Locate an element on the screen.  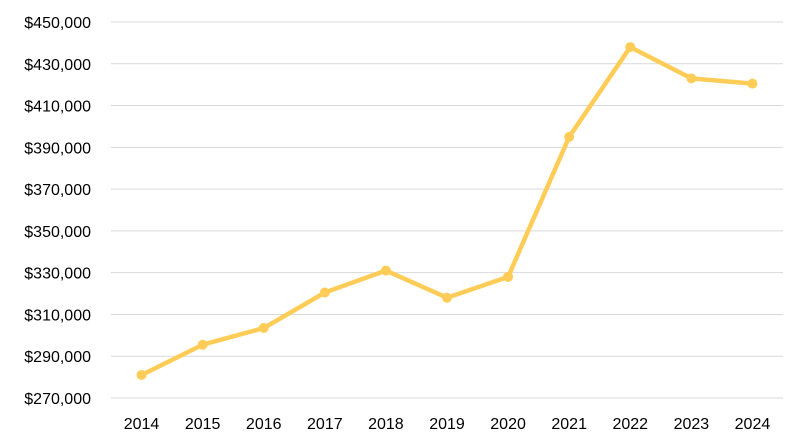
x-tick-label: 2017 is located at coordinates (325, 424).